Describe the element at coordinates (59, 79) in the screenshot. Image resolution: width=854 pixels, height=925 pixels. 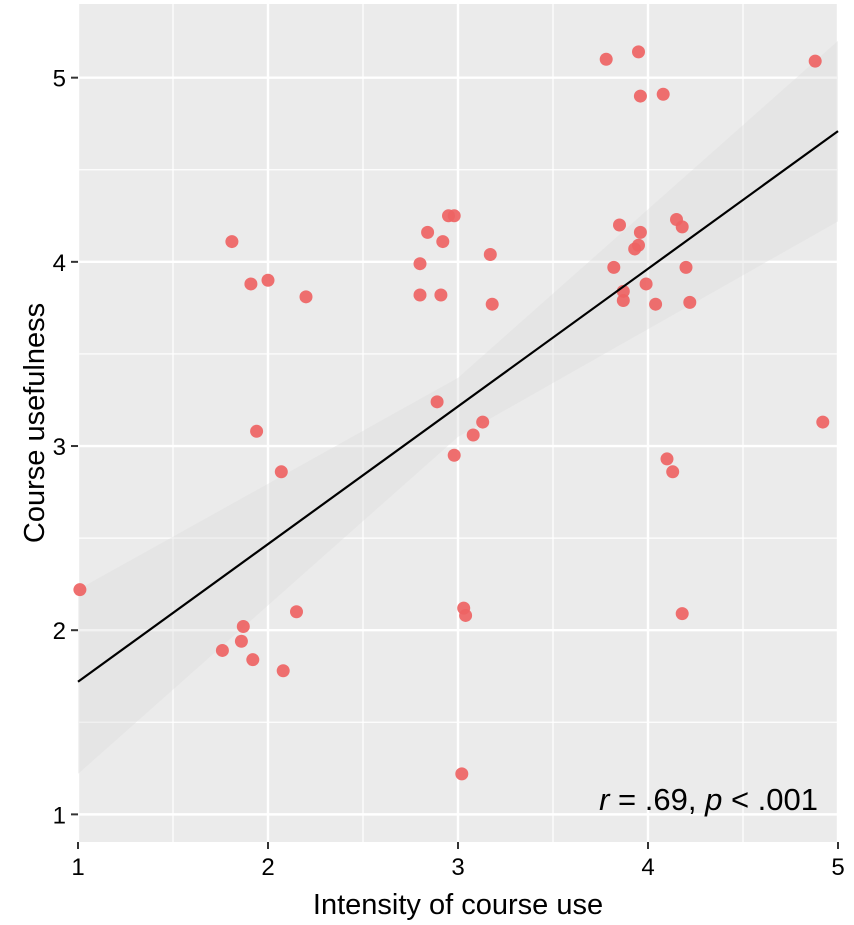
I see `y-tick-label: 5` at that location.